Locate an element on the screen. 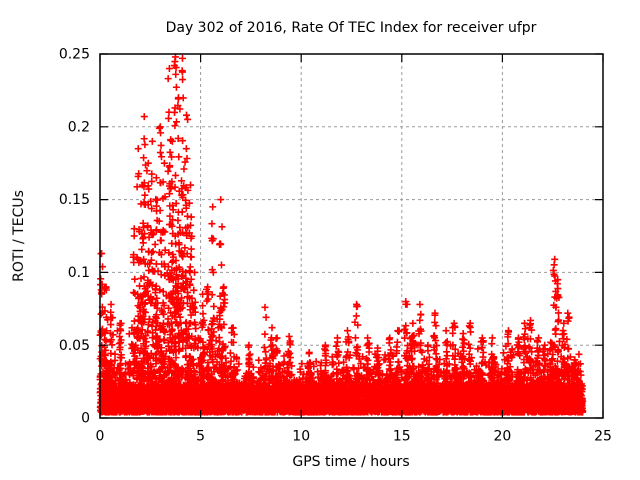 Image resolution: width=640 pixels, height=480 pixels. y-axis-label: ROTI / TECUs is located at coordinates (19, 236).